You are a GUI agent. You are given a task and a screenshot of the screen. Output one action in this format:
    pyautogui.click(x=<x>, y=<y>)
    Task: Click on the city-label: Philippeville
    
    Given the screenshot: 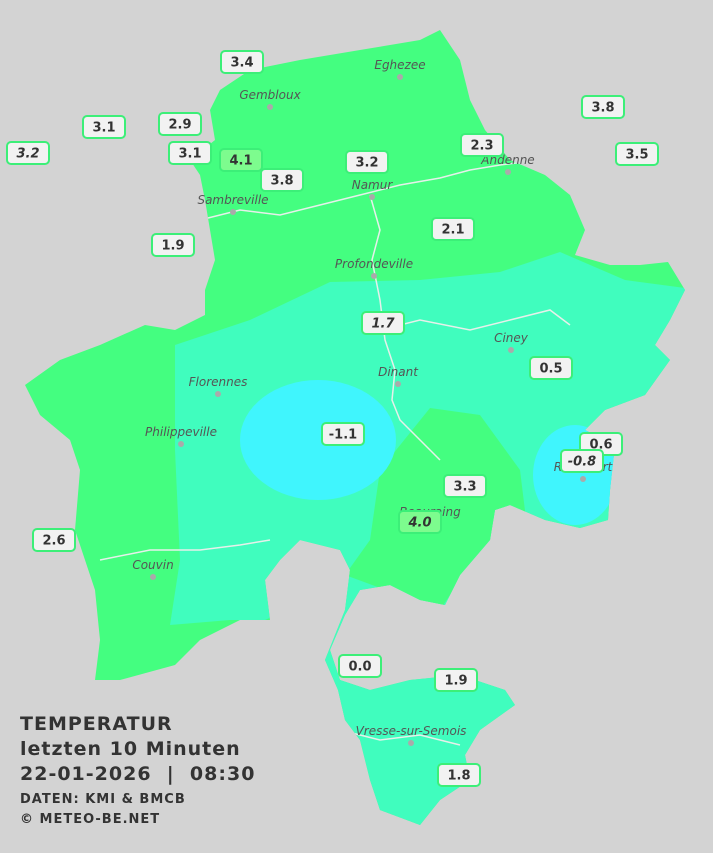 What is the action you would take?
    pyautogui.click(x=181, y=432)
    